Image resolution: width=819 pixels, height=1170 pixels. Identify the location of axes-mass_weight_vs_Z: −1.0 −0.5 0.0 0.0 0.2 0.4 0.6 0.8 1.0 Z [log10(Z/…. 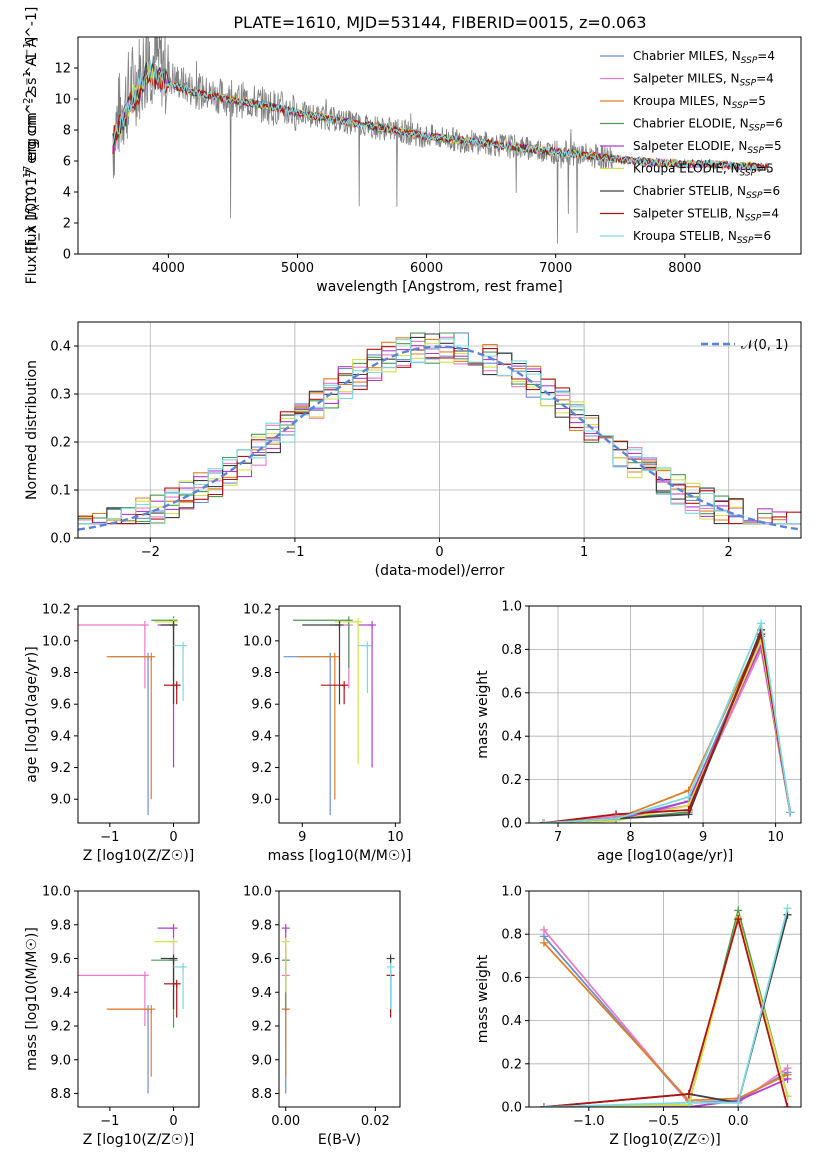
(638, 1016).